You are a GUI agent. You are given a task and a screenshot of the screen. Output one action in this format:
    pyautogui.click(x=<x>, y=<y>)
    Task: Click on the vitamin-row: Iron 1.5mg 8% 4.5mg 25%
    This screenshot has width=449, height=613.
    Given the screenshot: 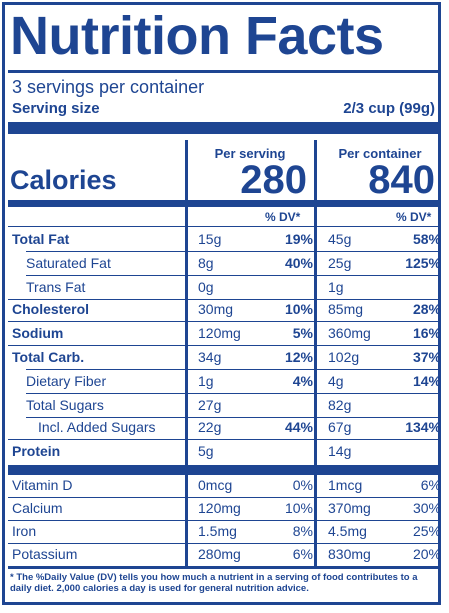 What is the action you would take?
    pyautogui.click(x=224, y=532)
    